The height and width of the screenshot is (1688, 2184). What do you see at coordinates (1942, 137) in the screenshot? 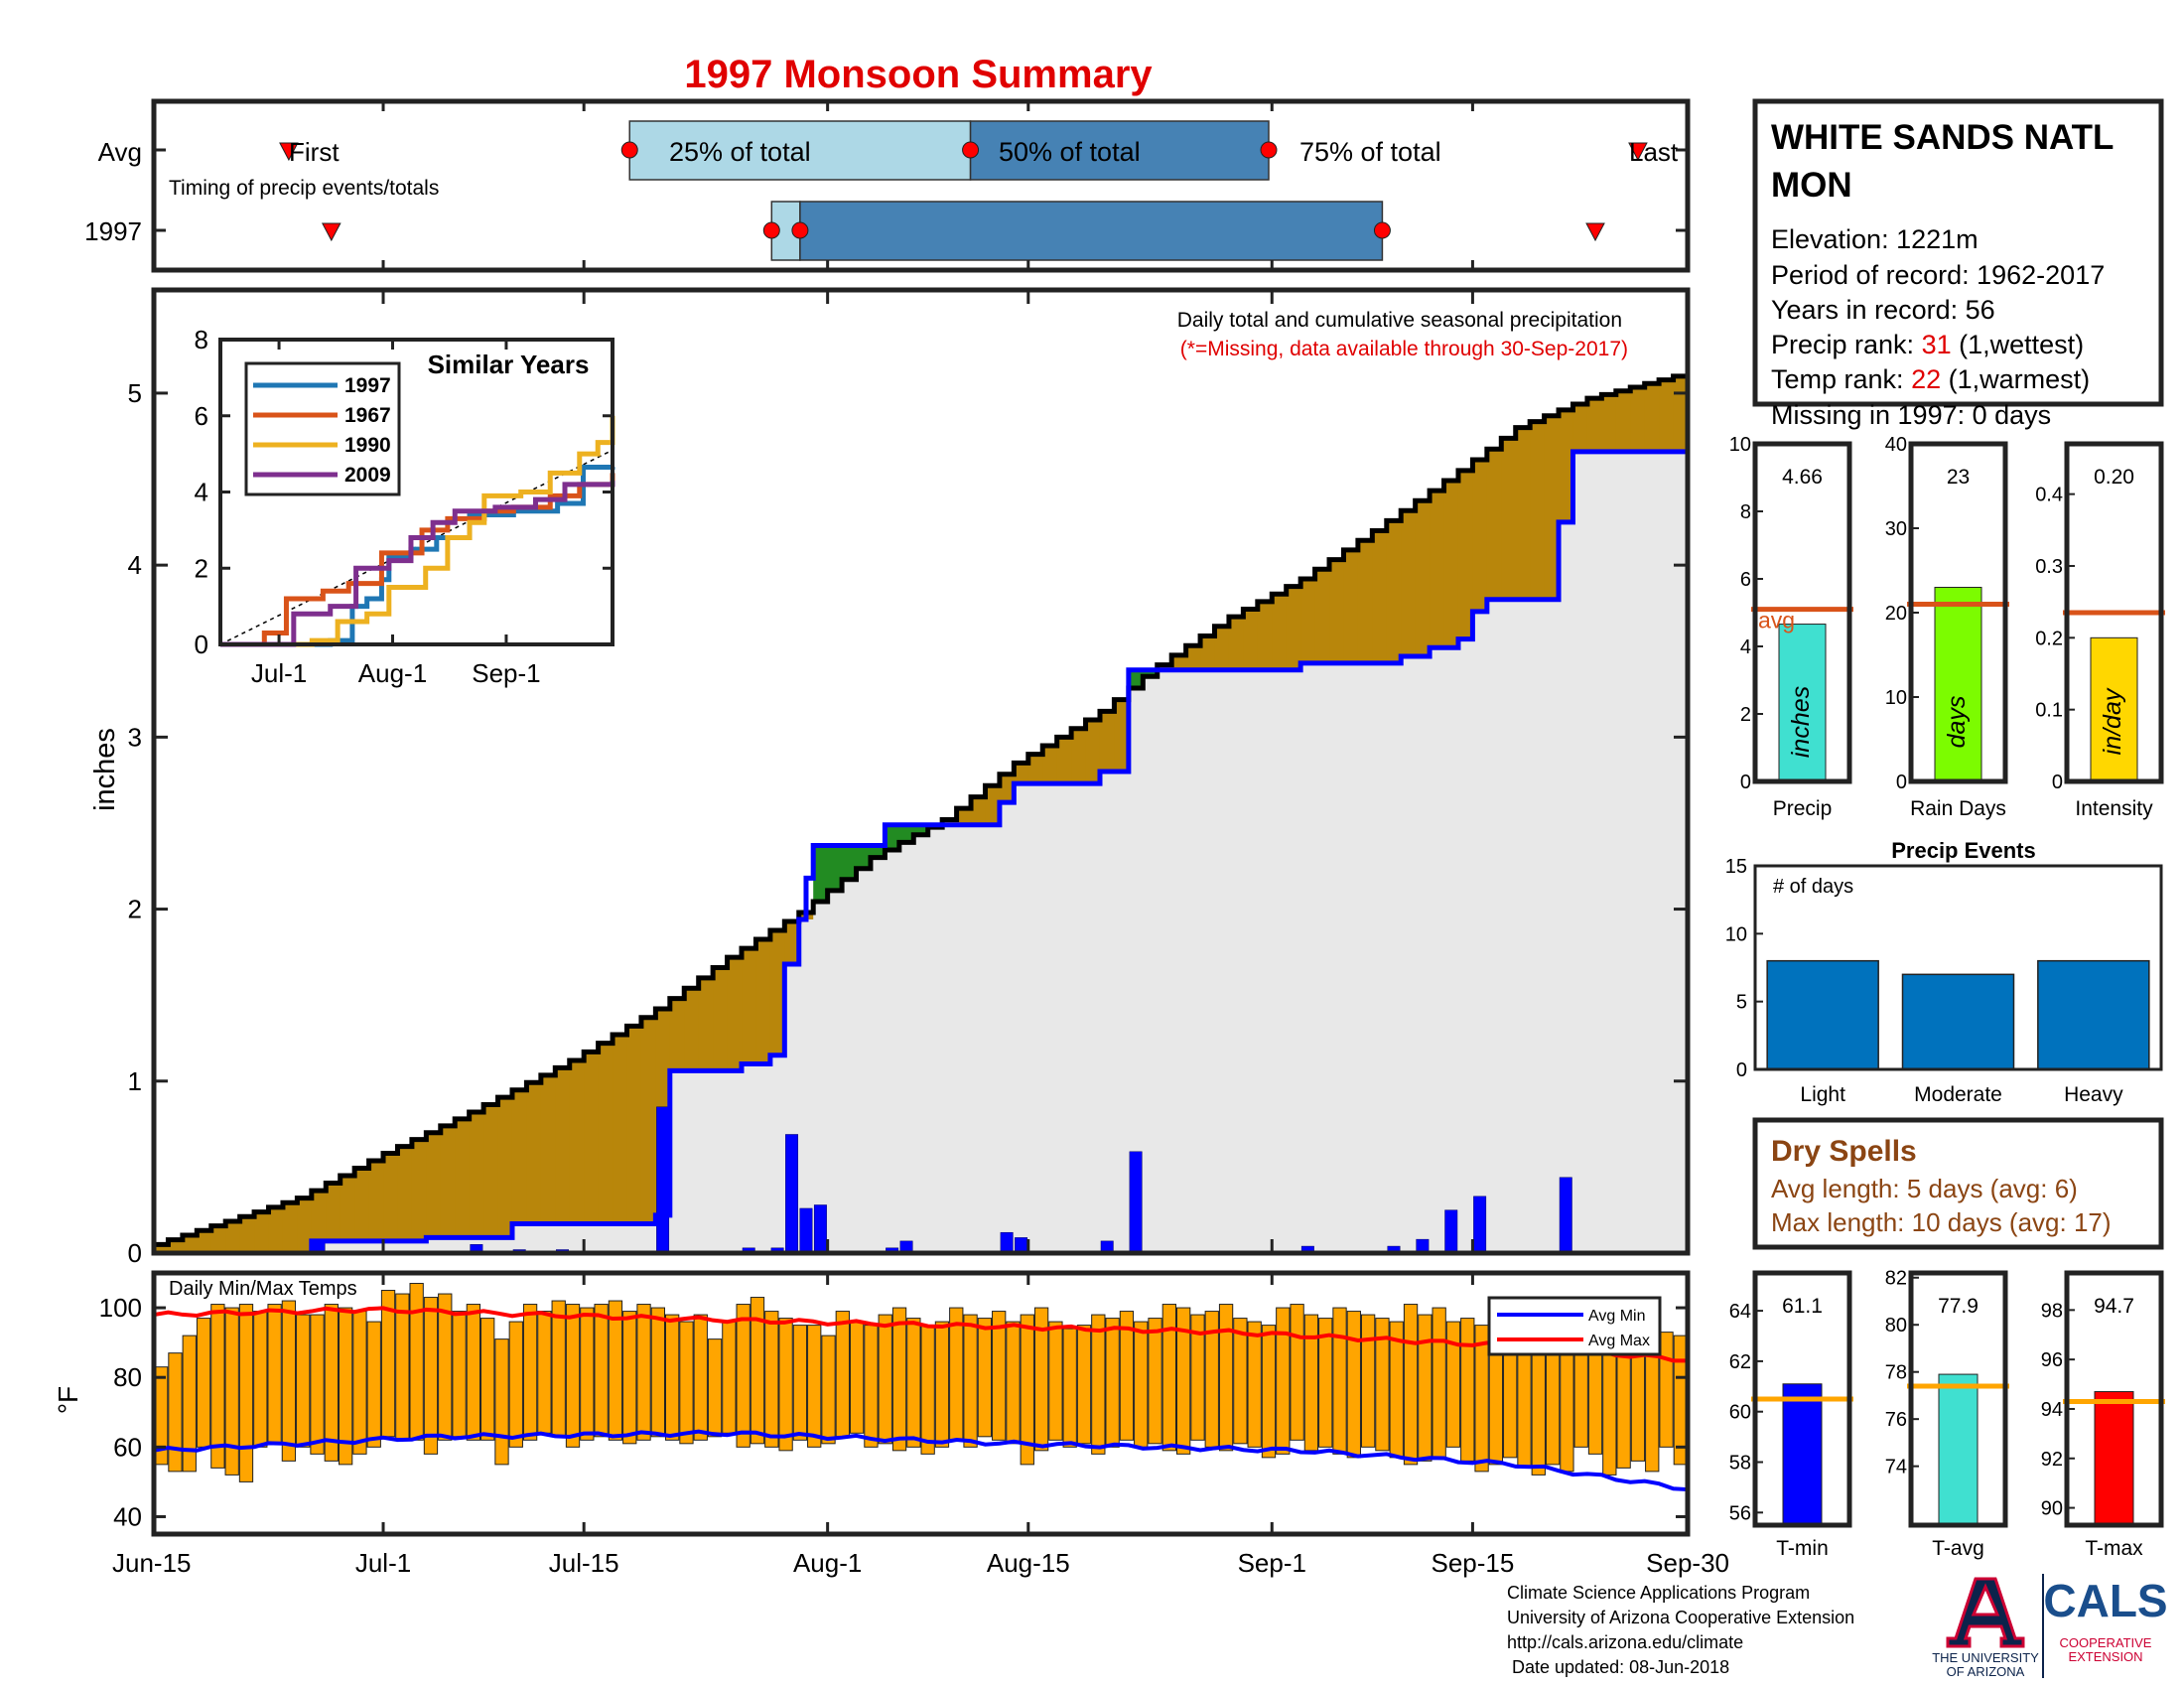
I see `station-name-line1: WHITE SANDS NATL` at bounding box center [1942, 137].